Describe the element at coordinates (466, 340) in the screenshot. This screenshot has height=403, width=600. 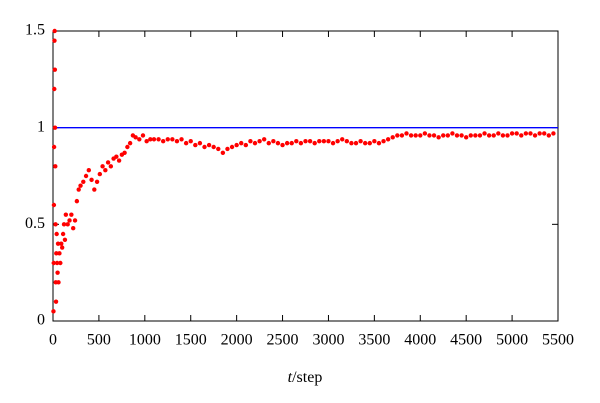
I see `x-tick-label: 4500` at that location.